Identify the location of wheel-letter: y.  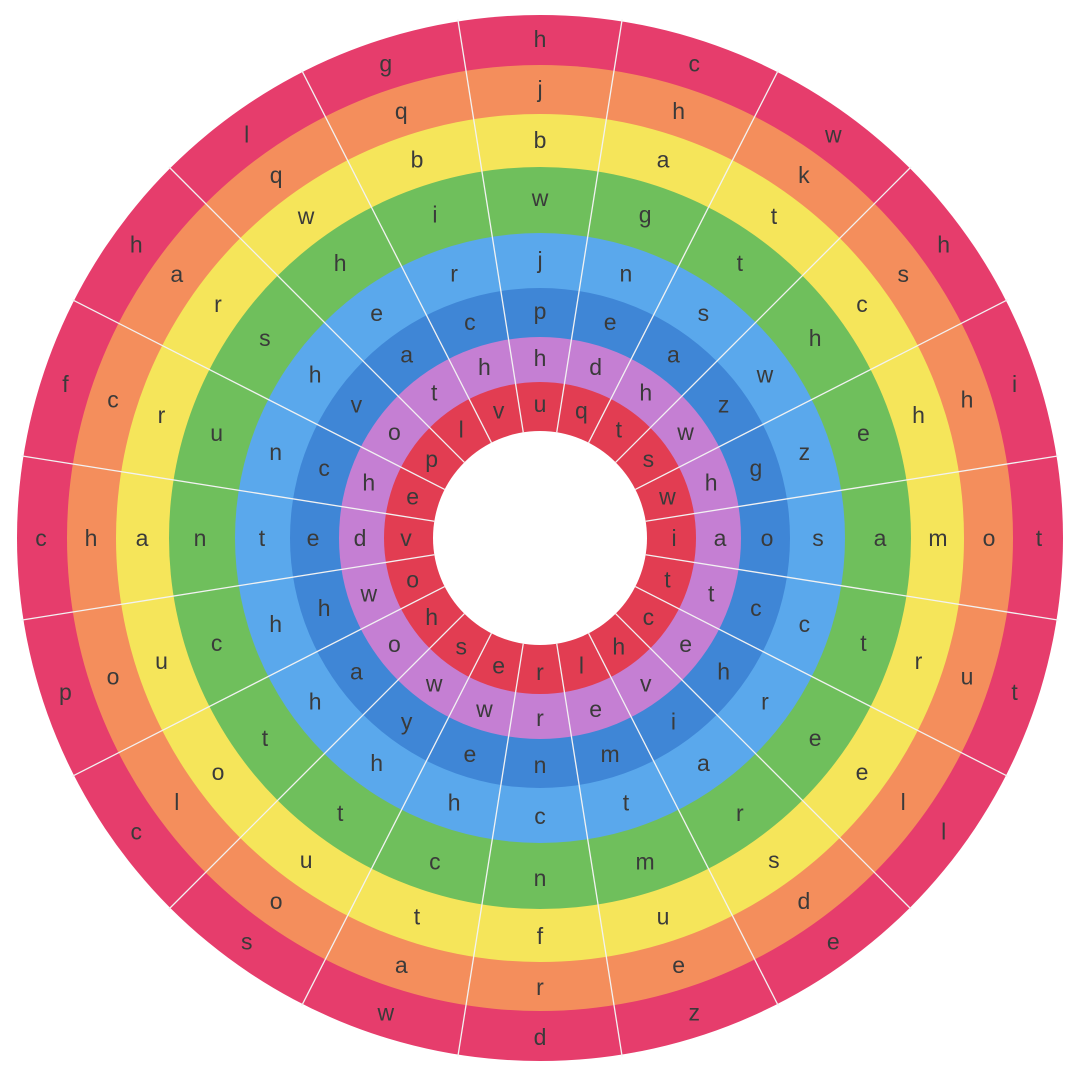
(407, 722).